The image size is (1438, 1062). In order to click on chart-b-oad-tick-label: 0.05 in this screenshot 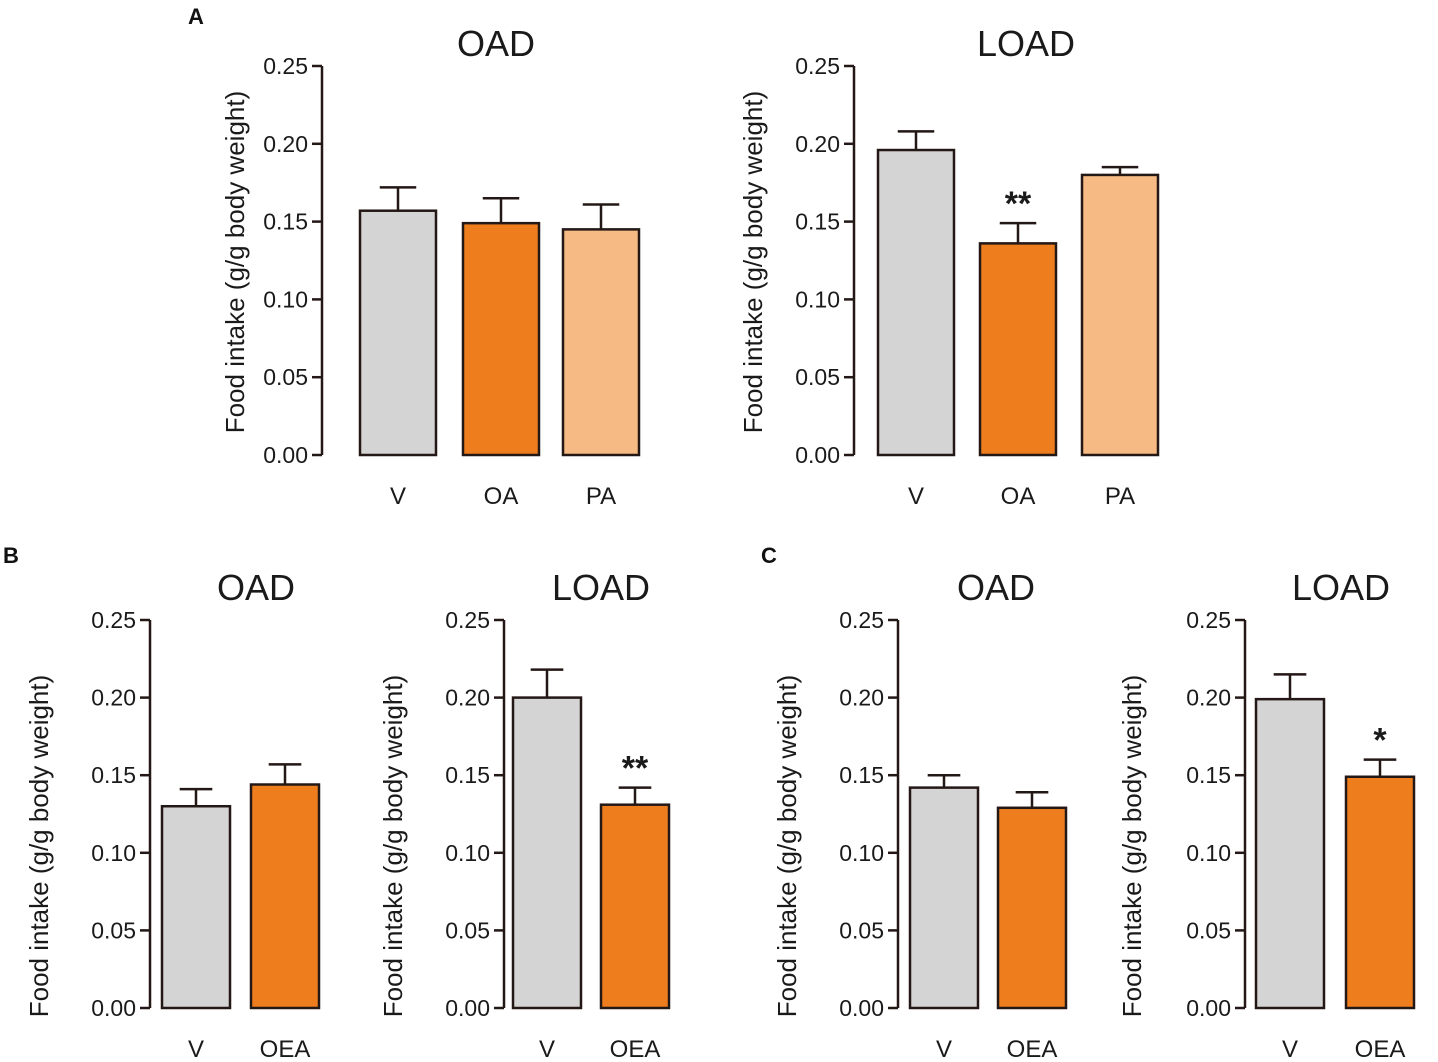, I will do `click(113, 930)`.